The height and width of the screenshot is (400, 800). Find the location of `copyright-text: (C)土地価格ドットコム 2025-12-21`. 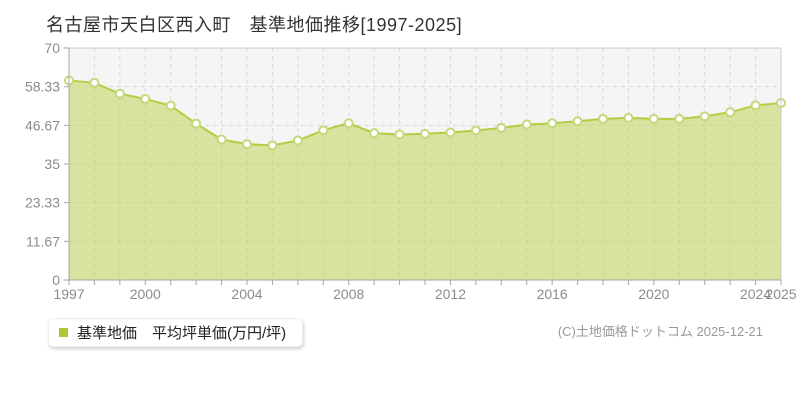

copyright-text: (C)土地価格ドットコム 2025-12-21 is located at coordinates (660, 331).